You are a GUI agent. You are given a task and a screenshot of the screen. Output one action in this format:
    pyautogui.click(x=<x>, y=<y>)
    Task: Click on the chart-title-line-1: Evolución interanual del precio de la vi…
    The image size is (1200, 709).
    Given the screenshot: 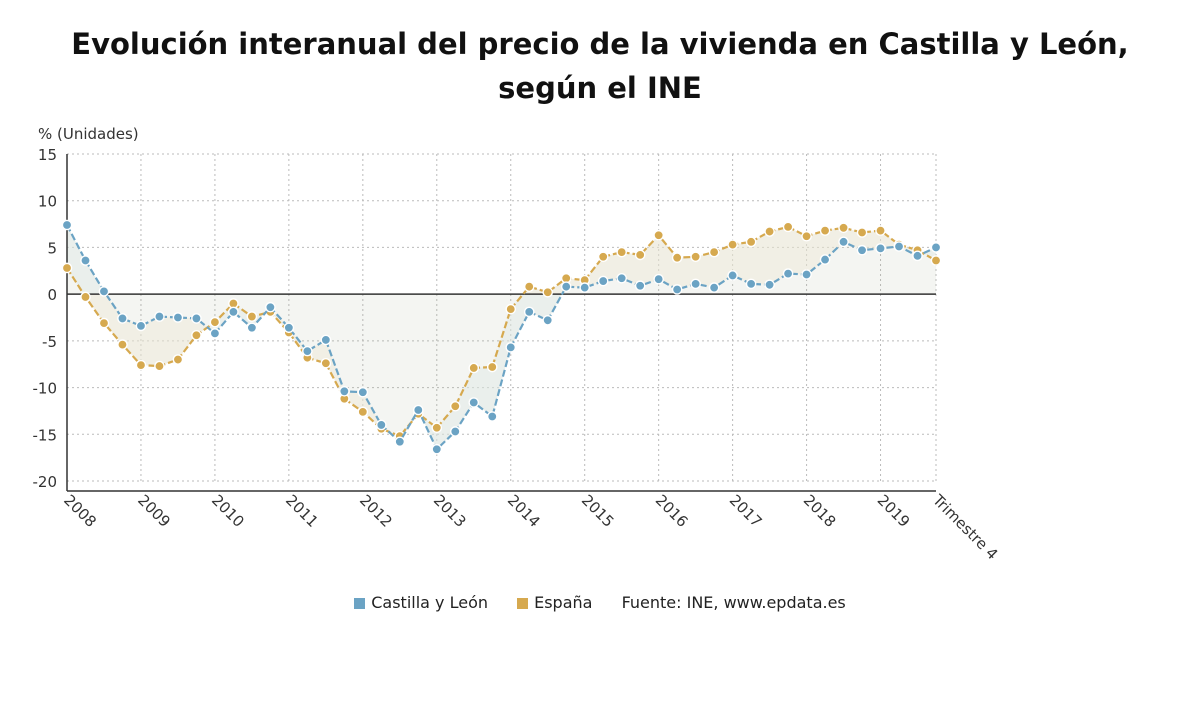 What is the action you would take?
    pyautogui.click(x=600, y=44)
    